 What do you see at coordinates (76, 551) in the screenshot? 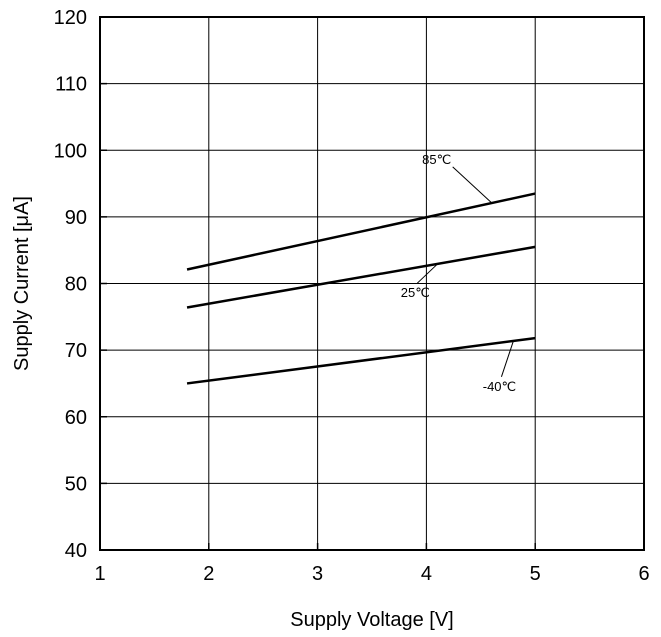
I see `y-tick-label: 40` at bounding box center [76, 551].